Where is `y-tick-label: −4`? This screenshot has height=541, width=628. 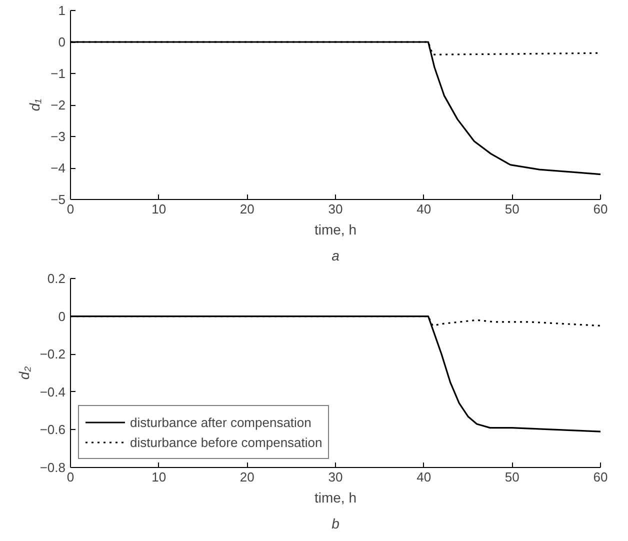
y-tick-label: −4 is located at coordinates (58, 168).